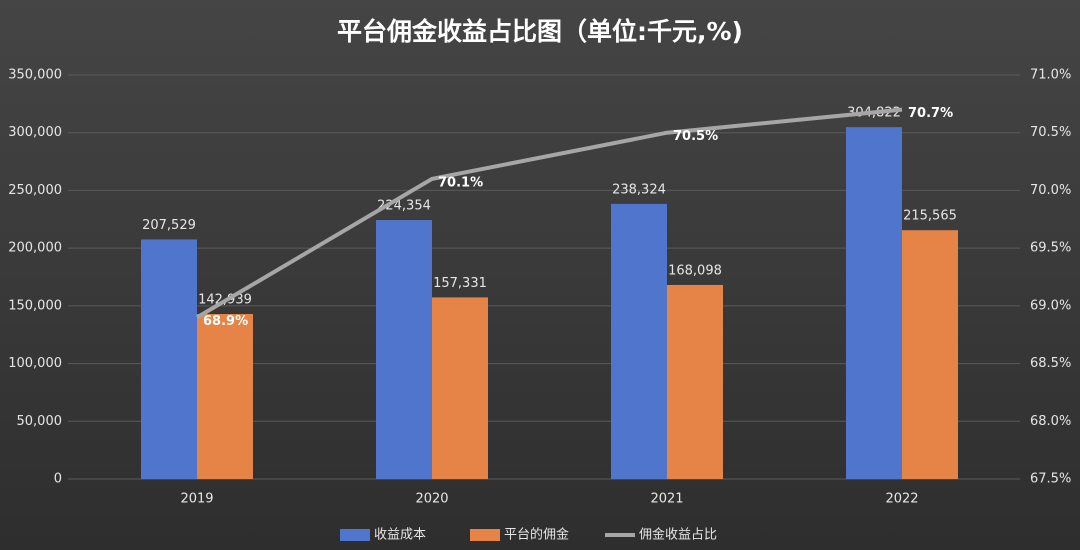 The image size is (1080, 550). Describe the element at coordinates (1050, 421) in the screenshot. I see `y2-tick-label: 68.0%` at that location.